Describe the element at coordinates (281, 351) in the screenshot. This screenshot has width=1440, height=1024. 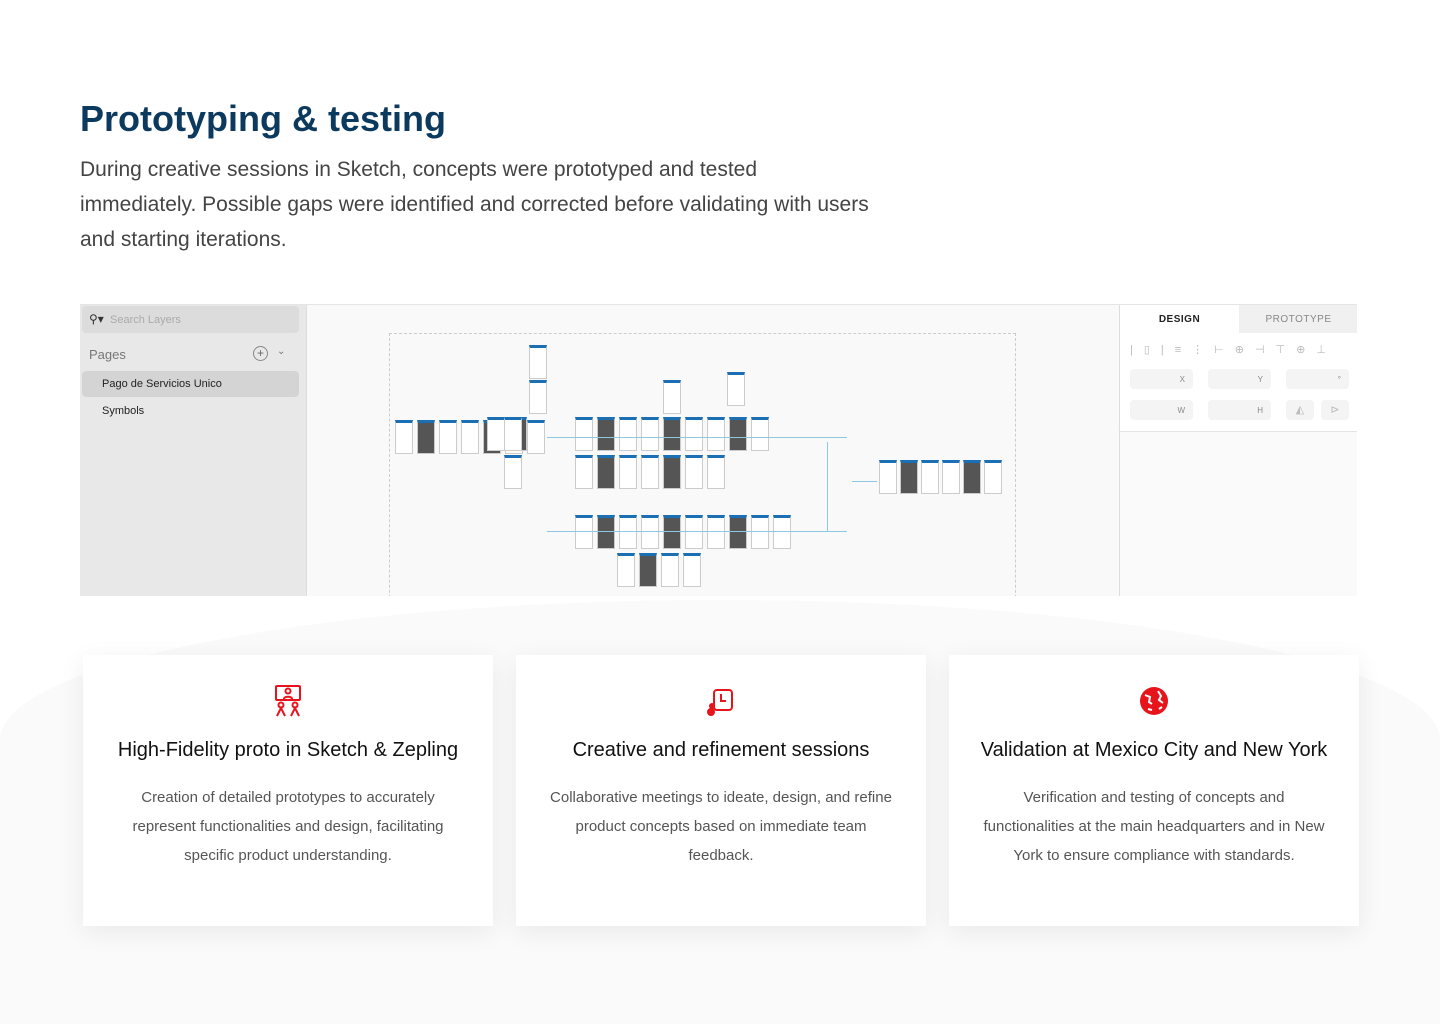
I see `chevron-down-icon: ⌄` at that location.